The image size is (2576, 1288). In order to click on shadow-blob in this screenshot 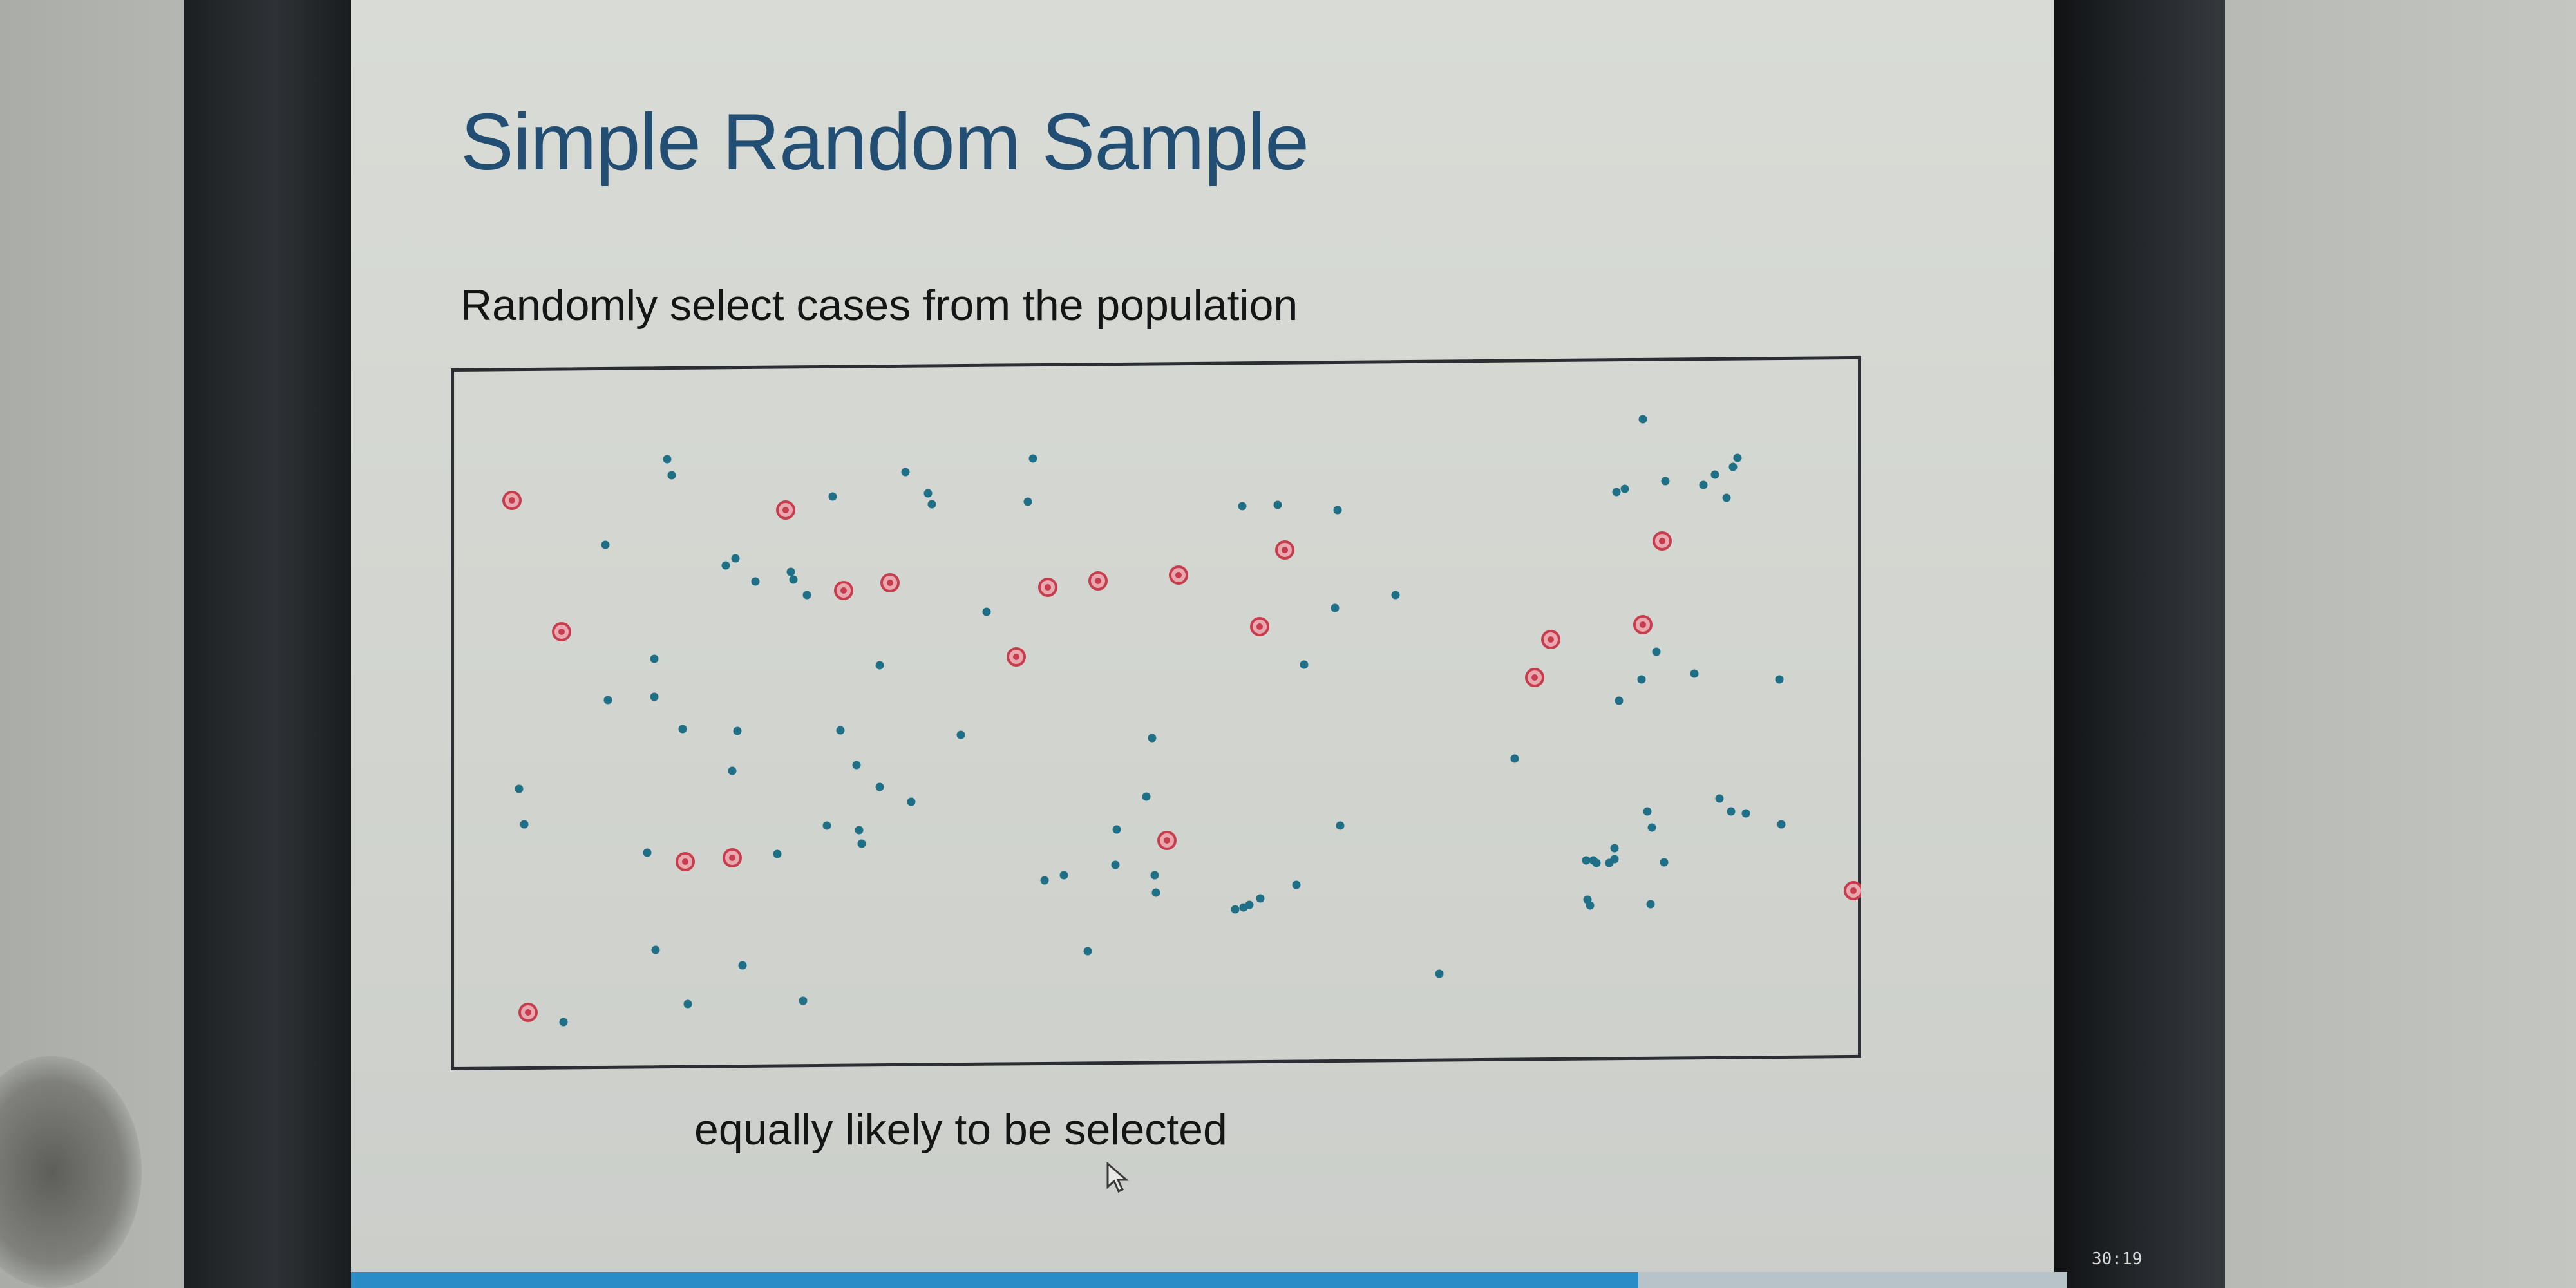, I will do `click(71, 1172)`.